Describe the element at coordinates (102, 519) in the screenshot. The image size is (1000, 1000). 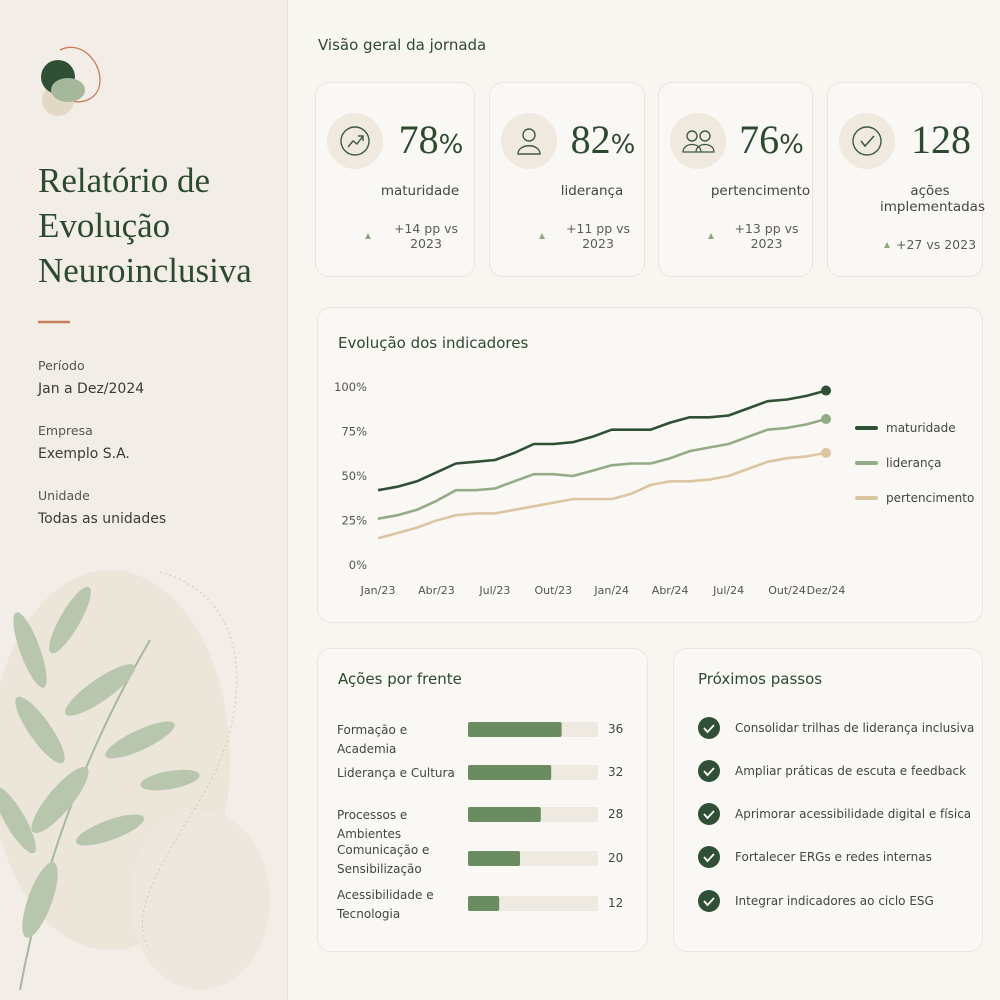
I see `meta-value: Todas as unidades` at that location.